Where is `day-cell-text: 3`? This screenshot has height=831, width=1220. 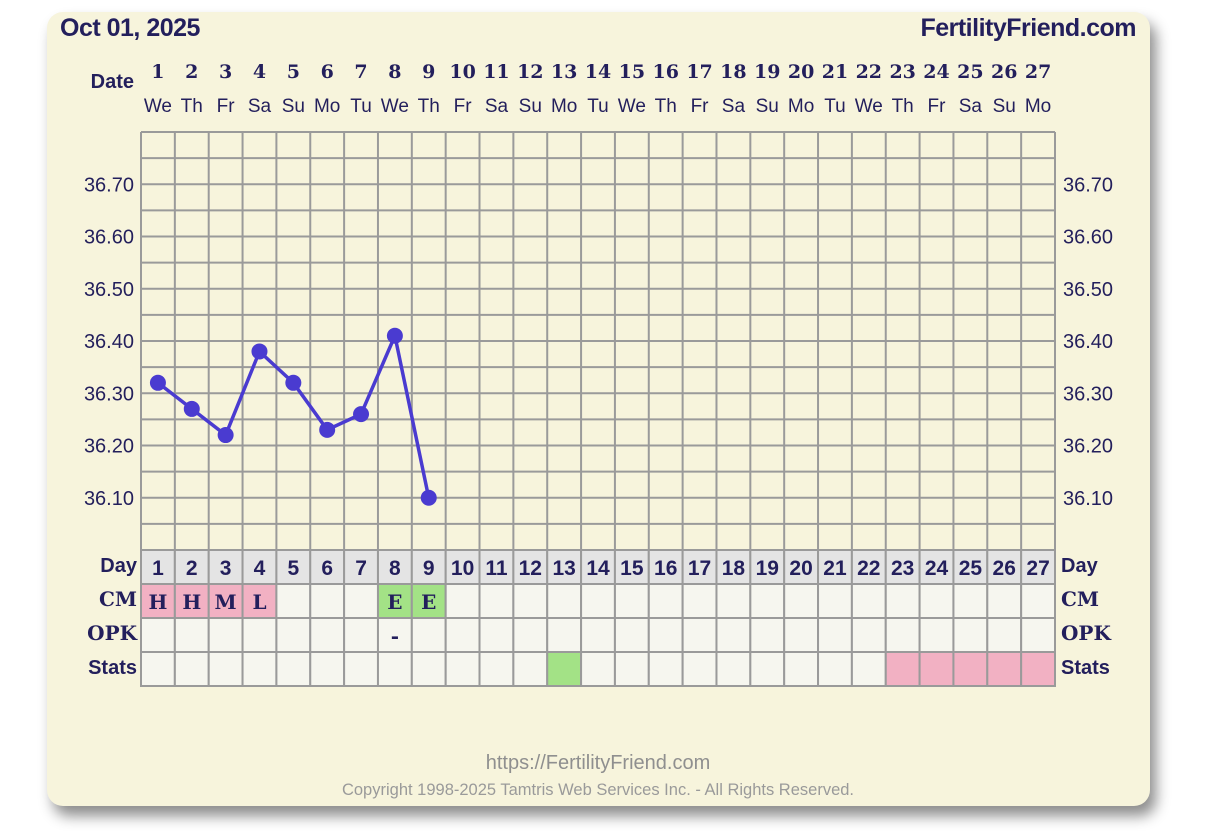 day-cell-text: 3 is located at coordinates (226, 568).